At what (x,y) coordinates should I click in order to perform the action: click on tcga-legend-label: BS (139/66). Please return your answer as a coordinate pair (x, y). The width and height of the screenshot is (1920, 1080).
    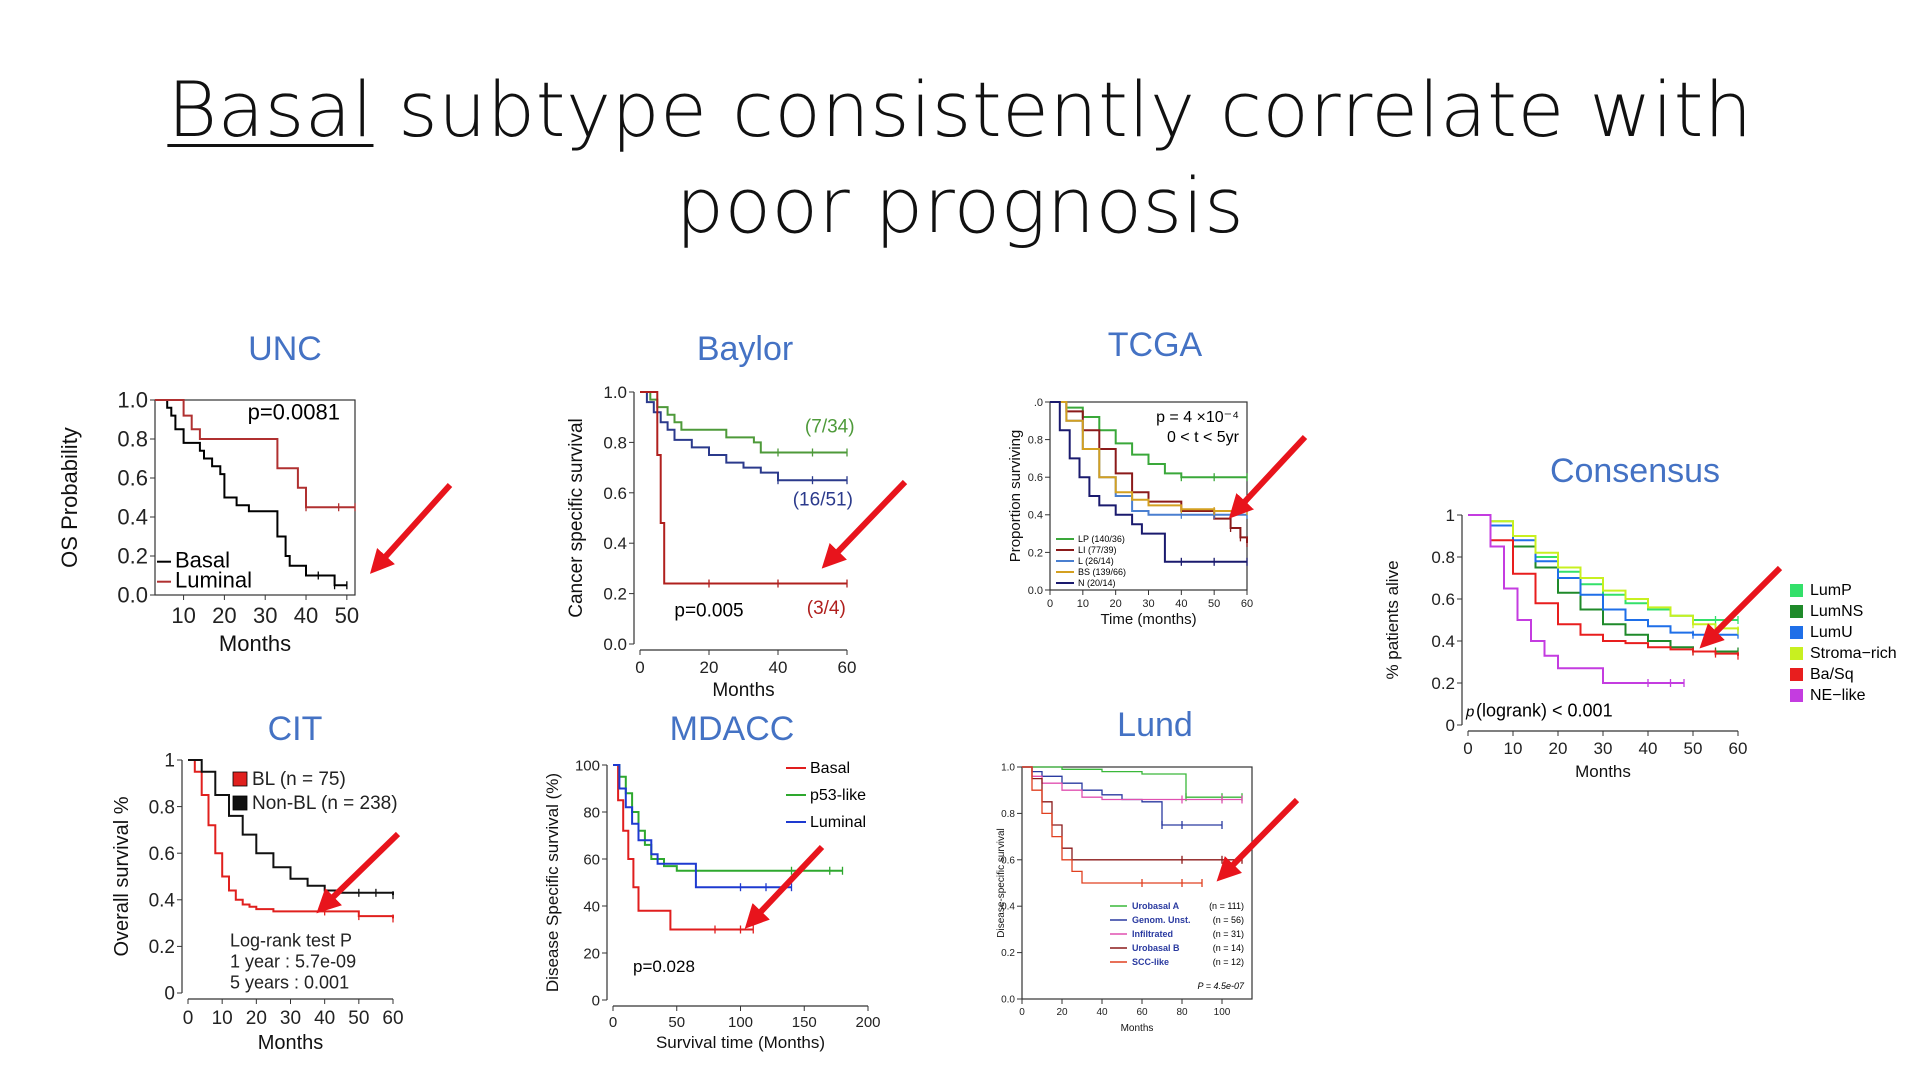
    Looking at the image, I should click on (1102, 572).